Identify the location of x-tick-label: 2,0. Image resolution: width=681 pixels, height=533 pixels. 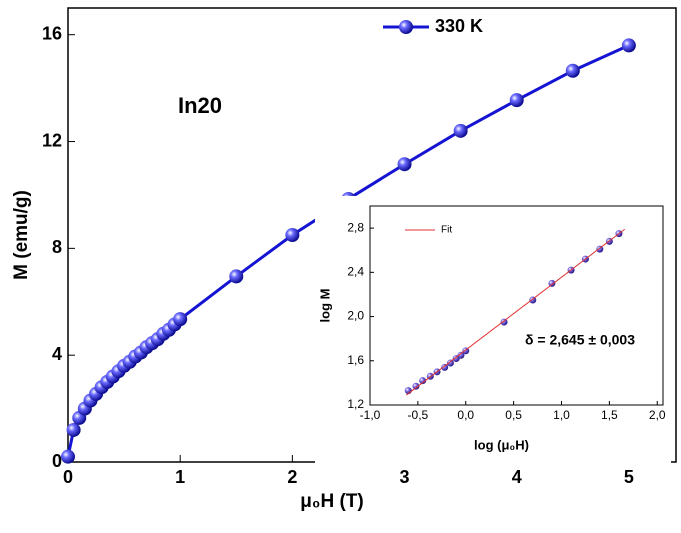
(657, 415).